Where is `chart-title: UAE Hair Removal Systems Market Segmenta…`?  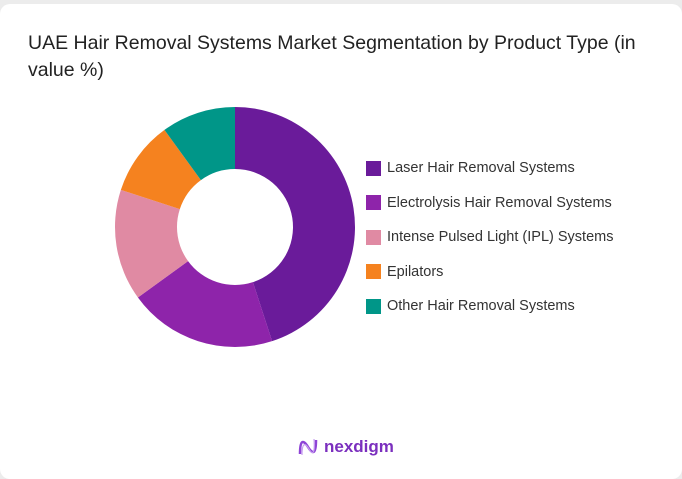
chart-title: UAE Hair Removal Systems Market Segmenta… is located at coordinates (332, 56).